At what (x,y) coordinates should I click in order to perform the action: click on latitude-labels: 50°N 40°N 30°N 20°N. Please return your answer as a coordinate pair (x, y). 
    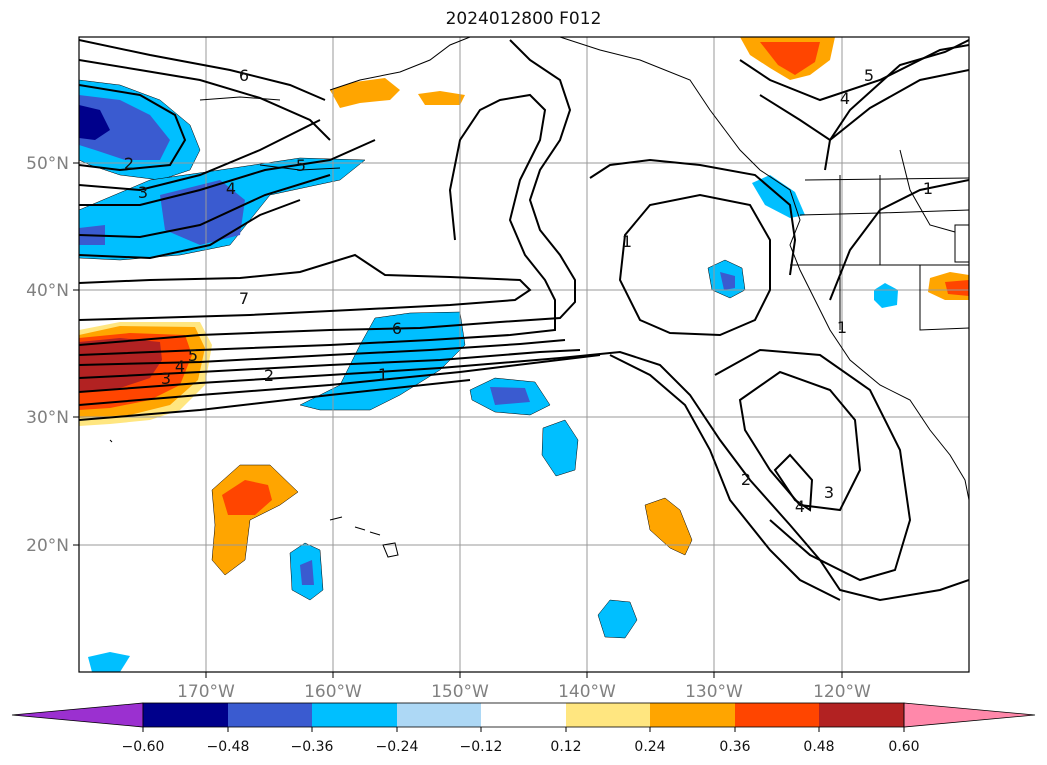
    Looking at the image, I should click on (47, 355).